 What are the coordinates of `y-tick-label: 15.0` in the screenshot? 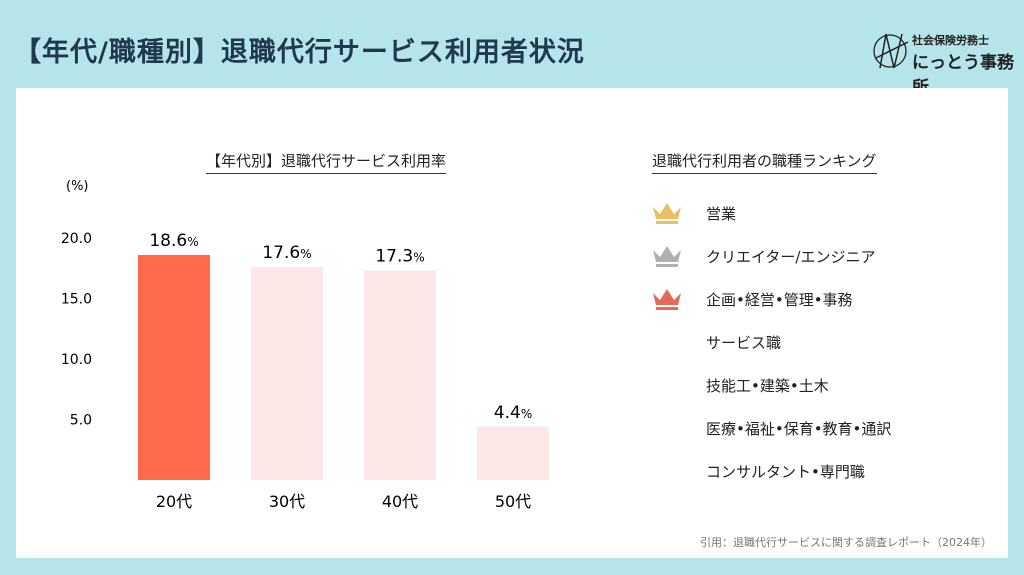 It's located at (76, 300).